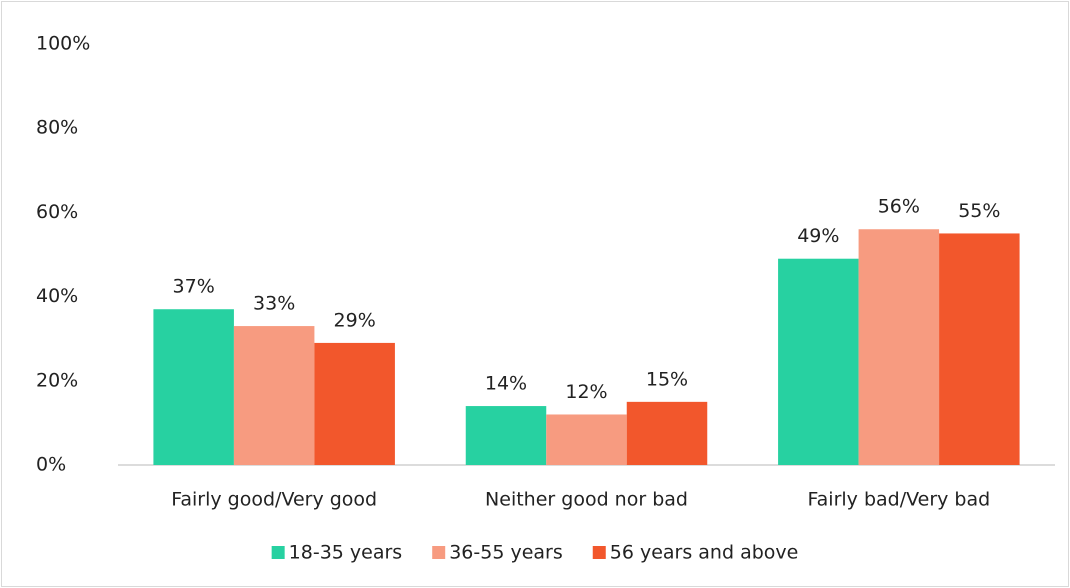 This screenshot has height=588, width=1070. I want to click on data-label: 14%, so click(506, 384).